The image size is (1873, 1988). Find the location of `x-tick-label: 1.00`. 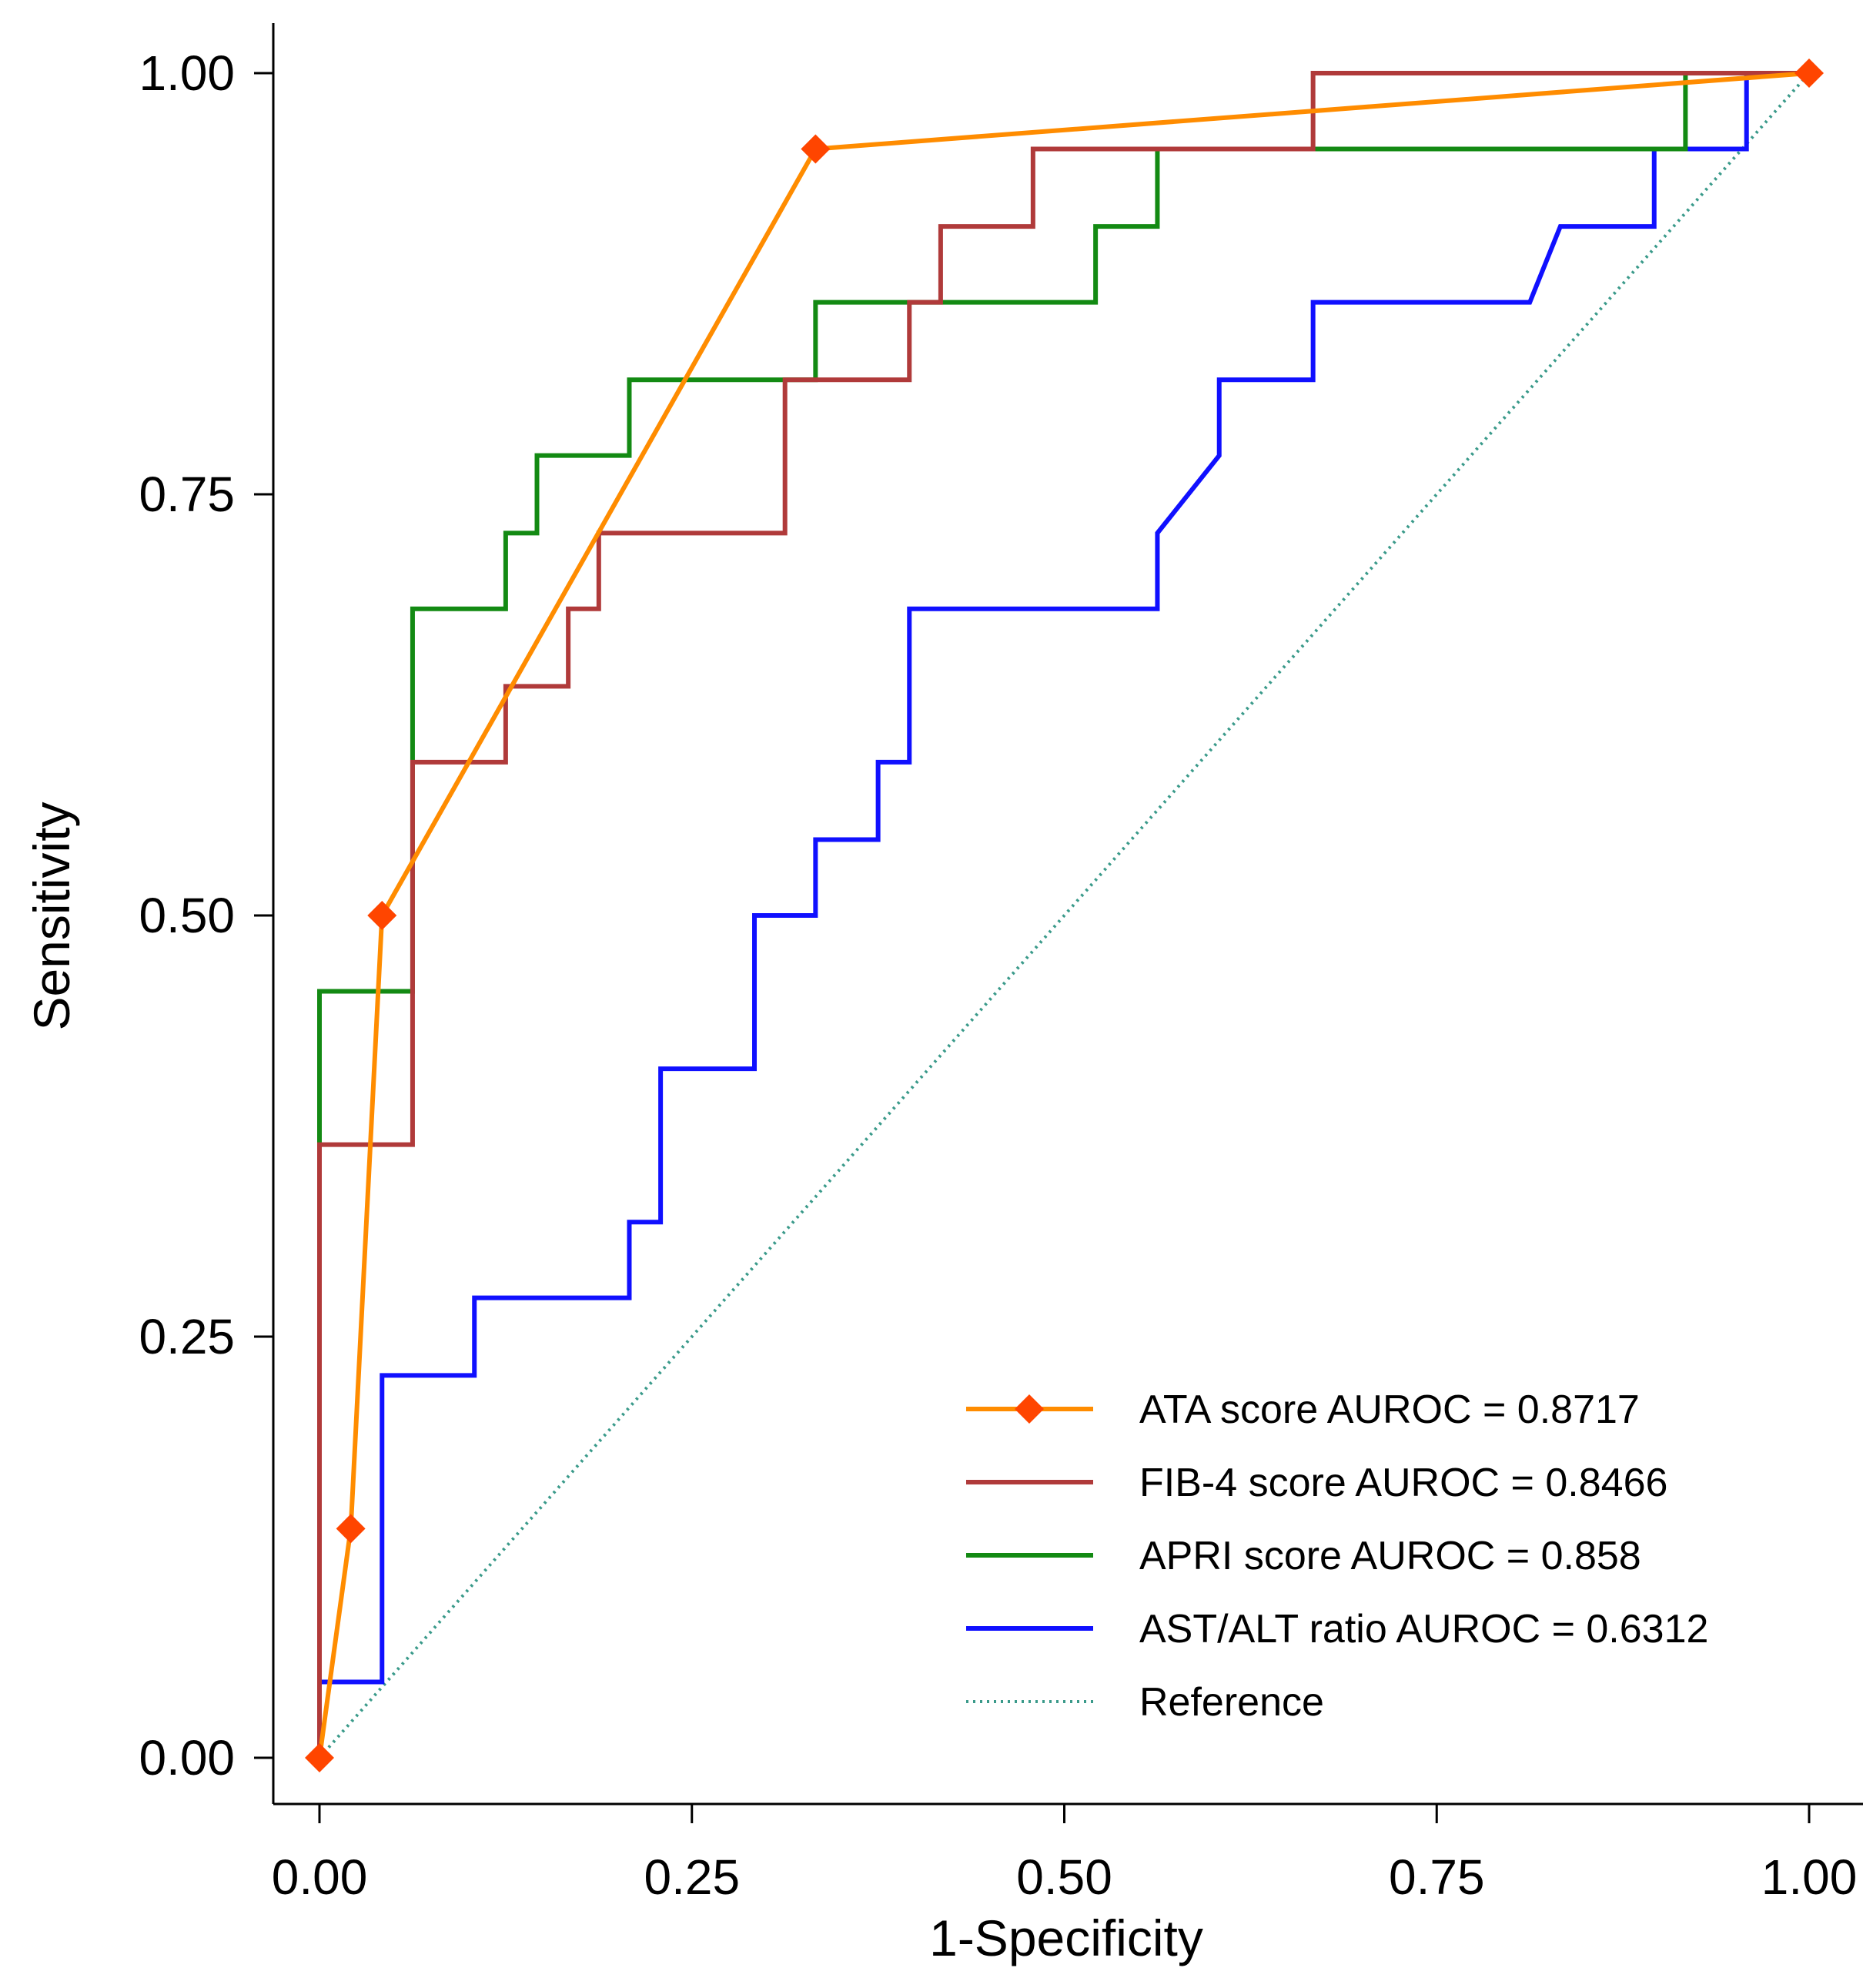

x-tick-label: 1.00 is located at coordinates (1809, 1877).